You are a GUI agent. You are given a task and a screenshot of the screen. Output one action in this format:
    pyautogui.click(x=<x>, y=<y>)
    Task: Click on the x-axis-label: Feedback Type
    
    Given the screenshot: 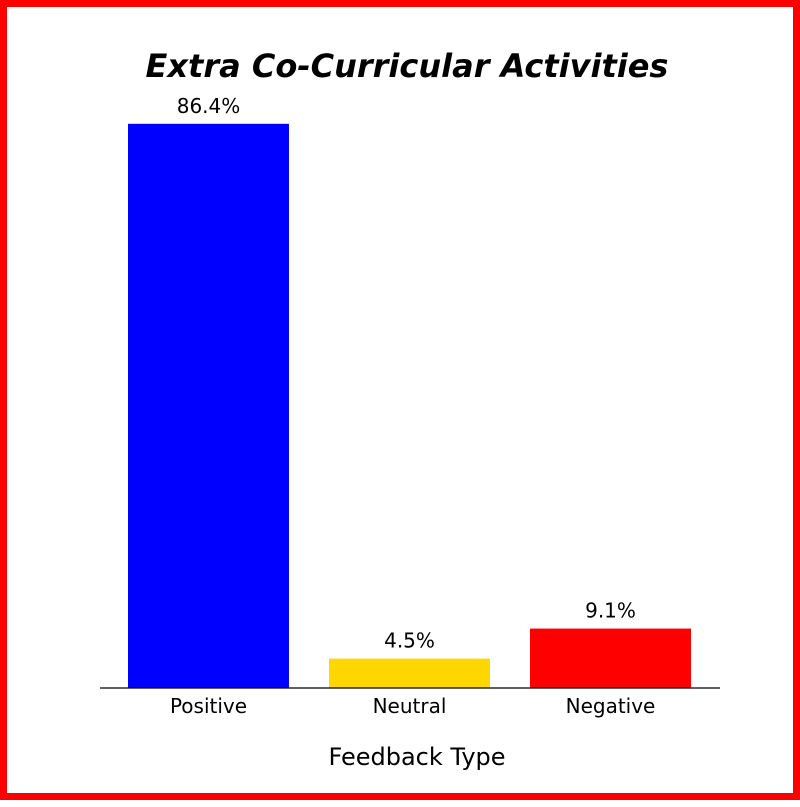 What is the action you would take?
    pyautogui.click(x=417, y=757)
    